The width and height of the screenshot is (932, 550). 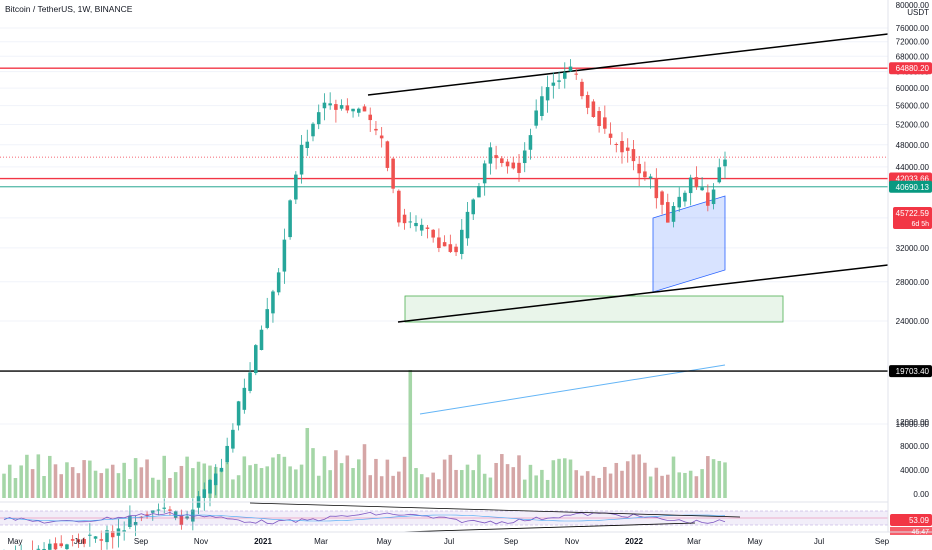 What do you see at coordinates (594, 309) in the screenshot?
I see `support-zone` at bounding box center [594, 309].